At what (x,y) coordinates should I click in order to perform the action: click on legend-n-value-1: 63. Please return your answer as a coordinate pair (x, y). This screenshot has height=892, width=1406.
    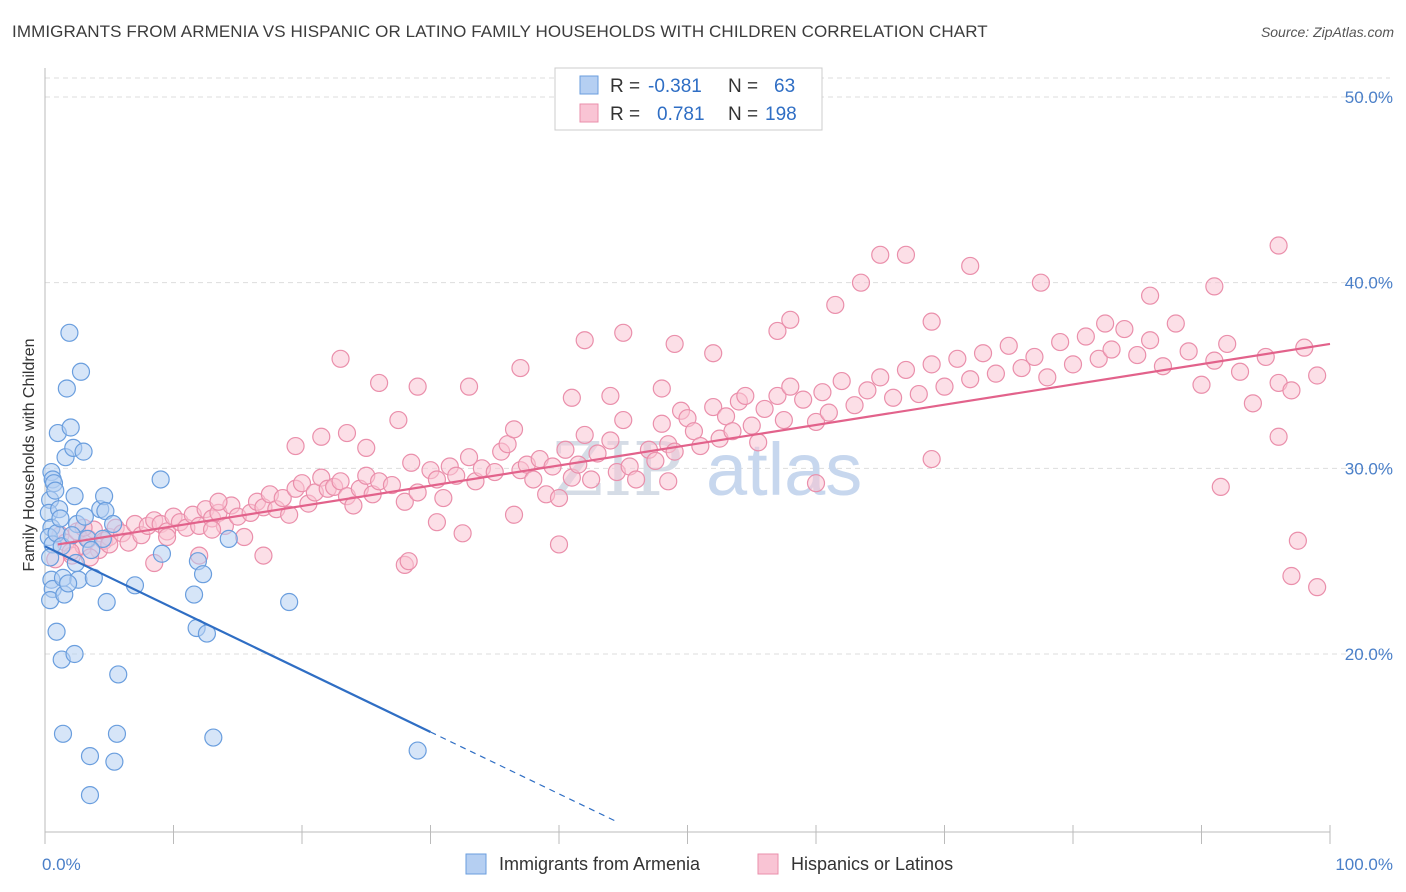
    Looking at the image, I should click on (784, 86).